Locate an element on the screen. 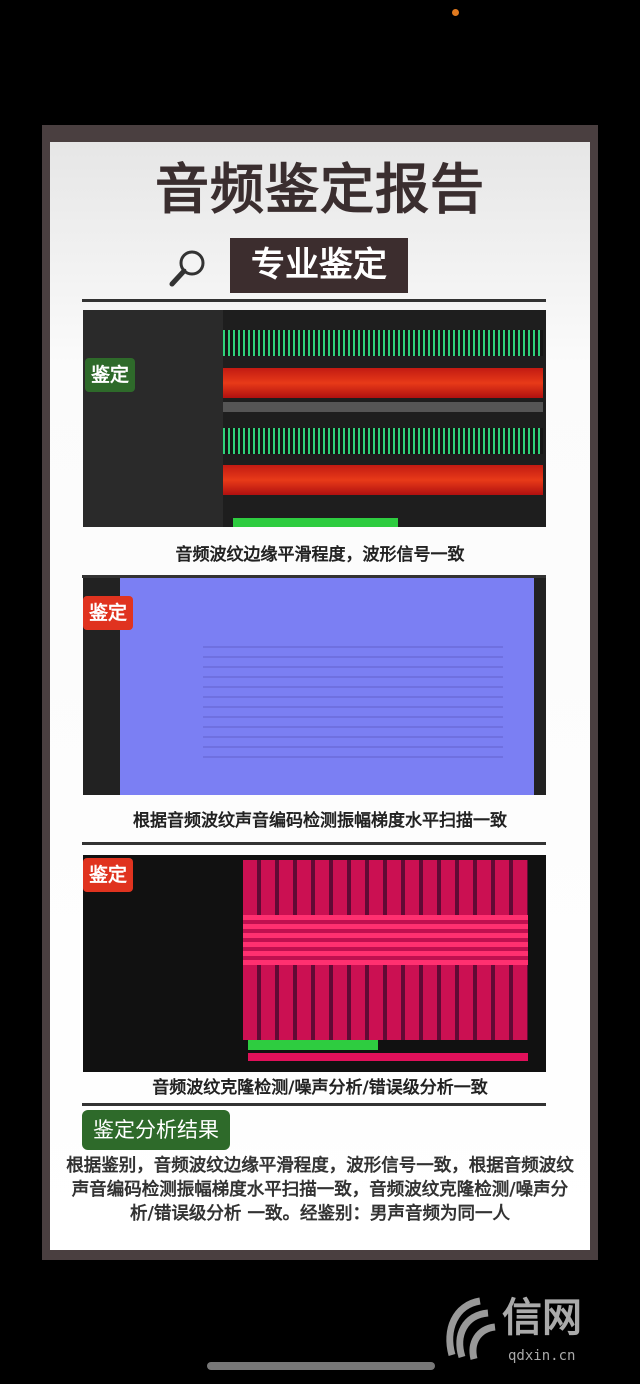  caption: 根据音频波纹声音编码检测振幅梯度水平扫描一致 is located at coordinates (320, 821).